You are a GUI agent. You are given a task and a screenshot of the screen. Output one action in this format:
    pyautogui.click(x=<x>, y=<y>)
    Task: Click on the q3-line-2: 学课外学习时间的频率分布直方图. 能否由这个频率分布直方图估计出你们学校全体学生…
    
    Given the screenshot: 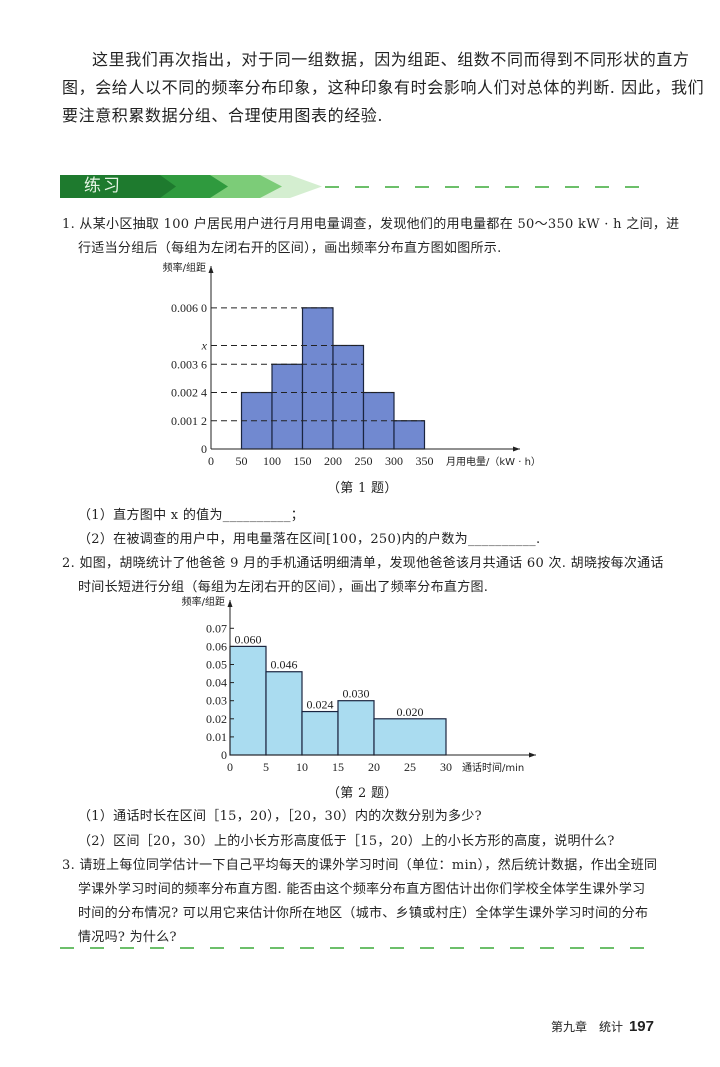 What is the action you would take?
    pyautogui.click(x=362, y=889)
    